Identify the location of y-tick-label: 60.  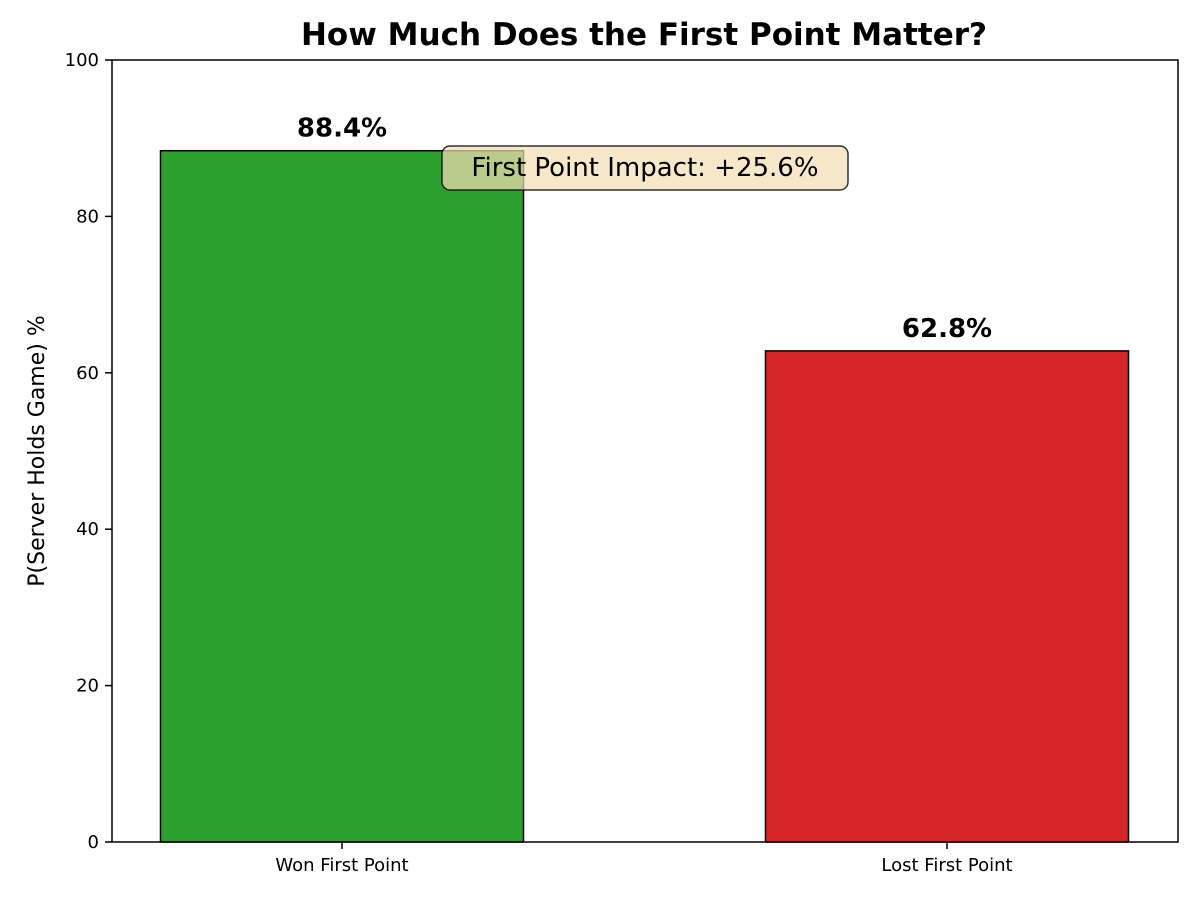
(87, 373).